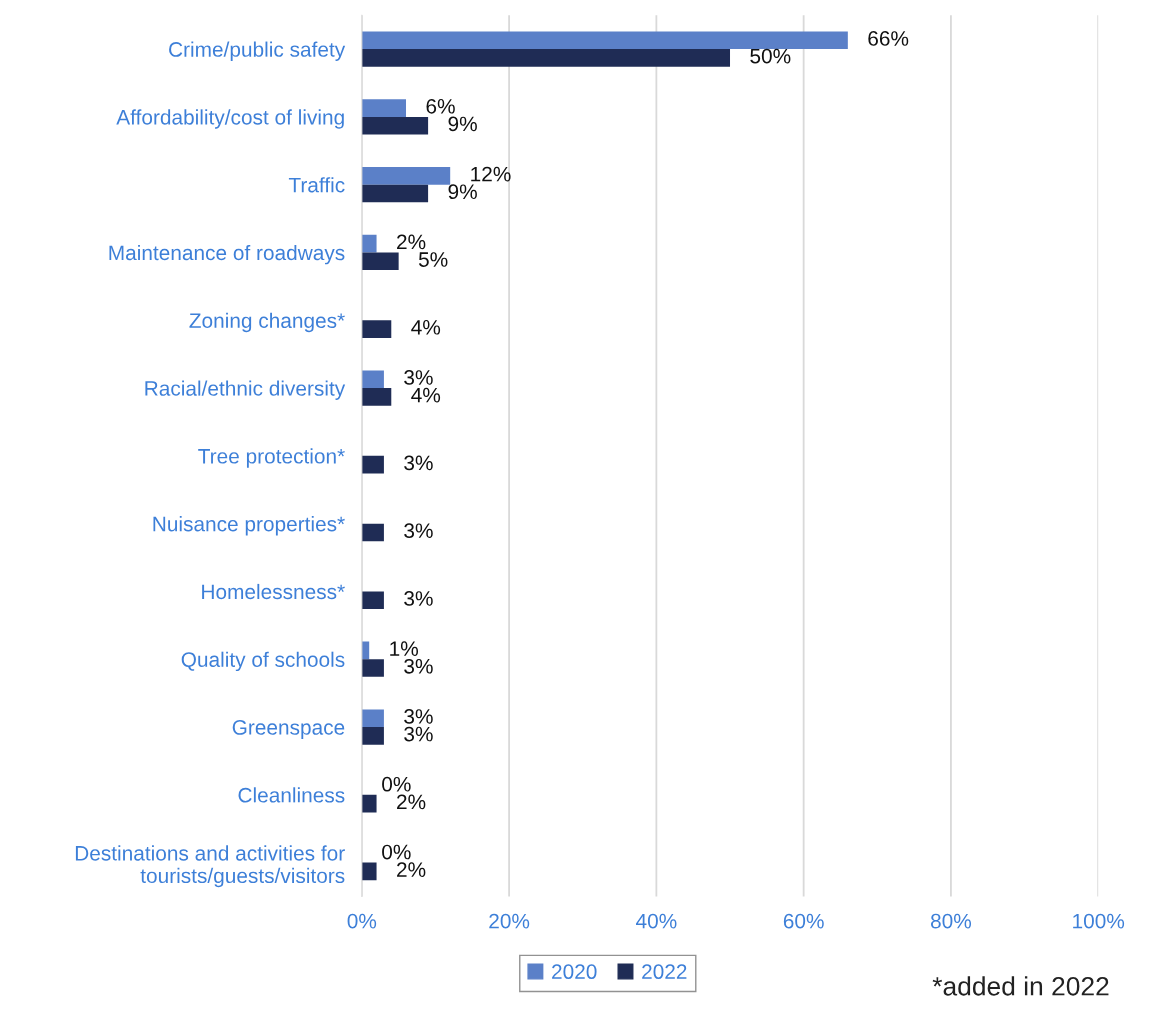 The image size is (1156, 1013). What do you see at coordinates (803, 921) in the screenshot?
I see `x-tick-label: 60%` at bounding box center [803, 921].